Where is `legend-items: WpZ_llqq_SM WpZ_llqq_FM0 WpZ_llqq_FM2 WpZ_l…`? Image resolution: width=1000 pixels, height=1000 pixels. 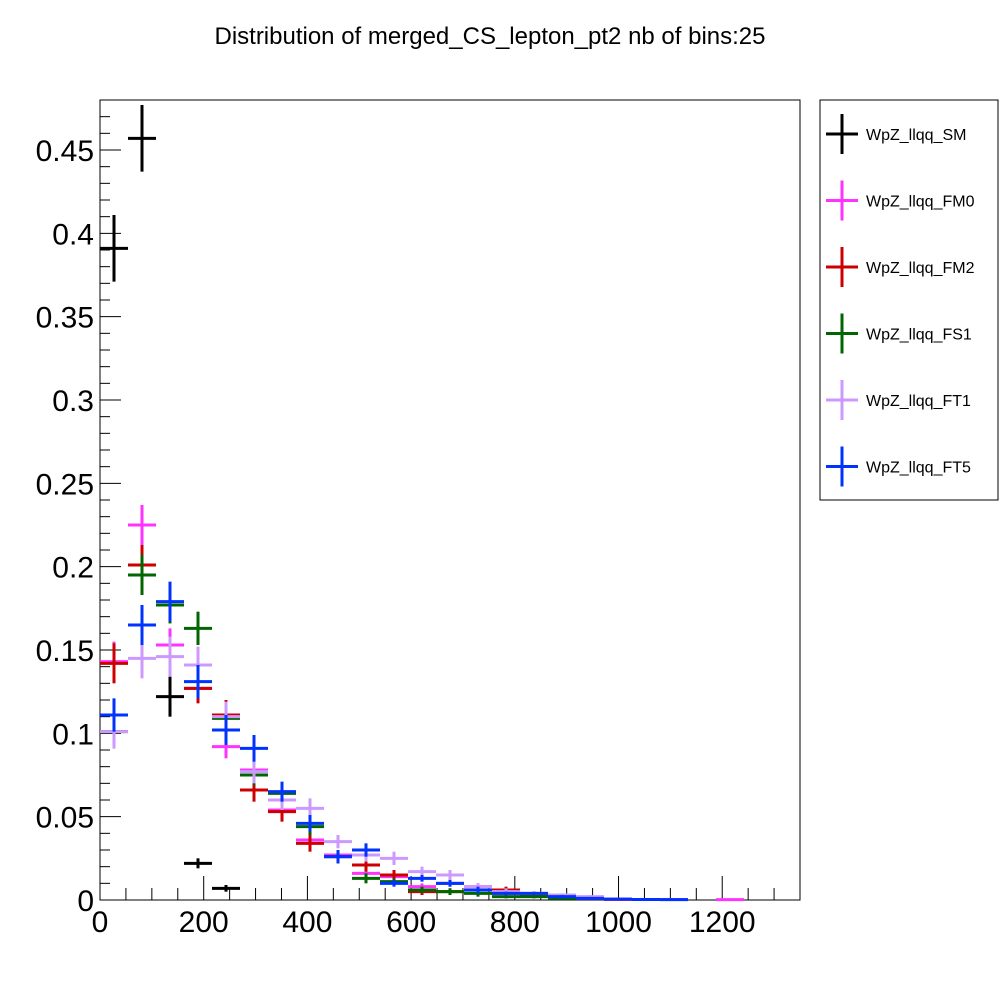
legend-items: WpZ_llqq_SM WpZ_llqq_FM0 WpZ_llqq_FM2 WpZ_l… is located at coordinates (900, 300).